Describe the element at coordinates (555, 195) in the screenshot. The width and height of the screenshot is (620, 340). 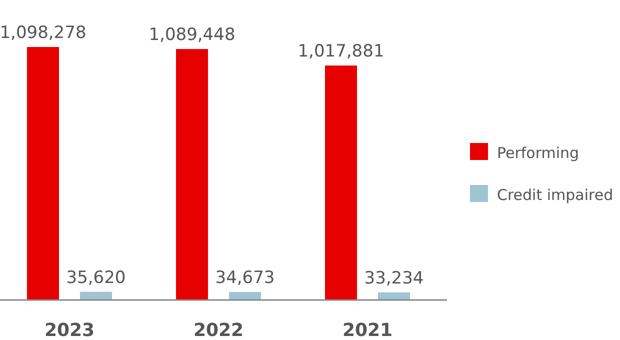
I see `legend-label: Credit impaired` at that location.